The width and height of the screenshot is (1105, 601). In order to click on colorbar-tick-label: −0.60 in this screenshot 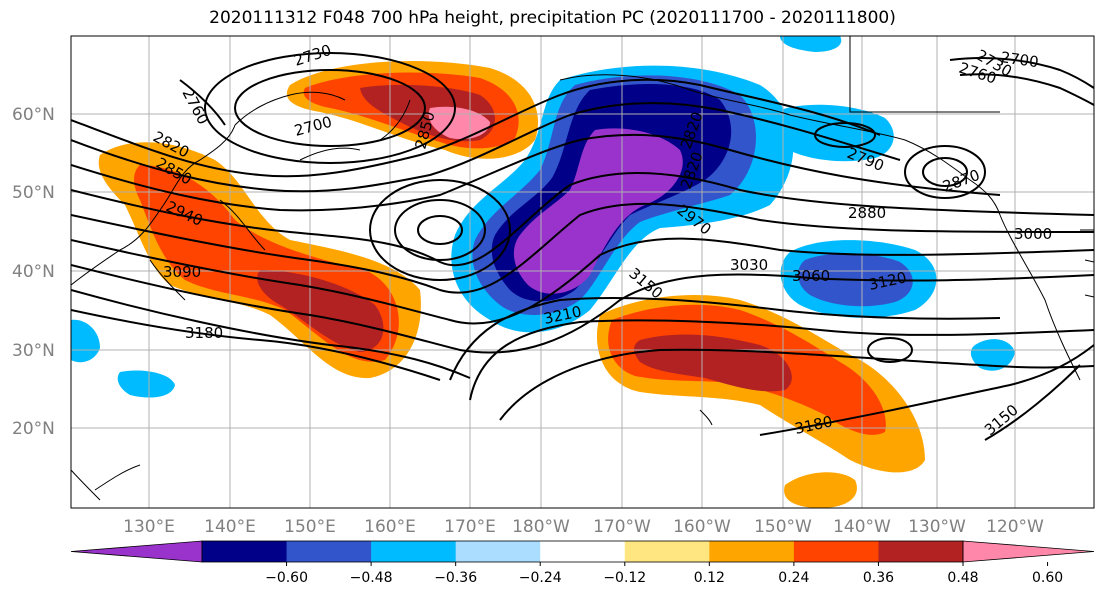, I will do `click(286, 578)`.